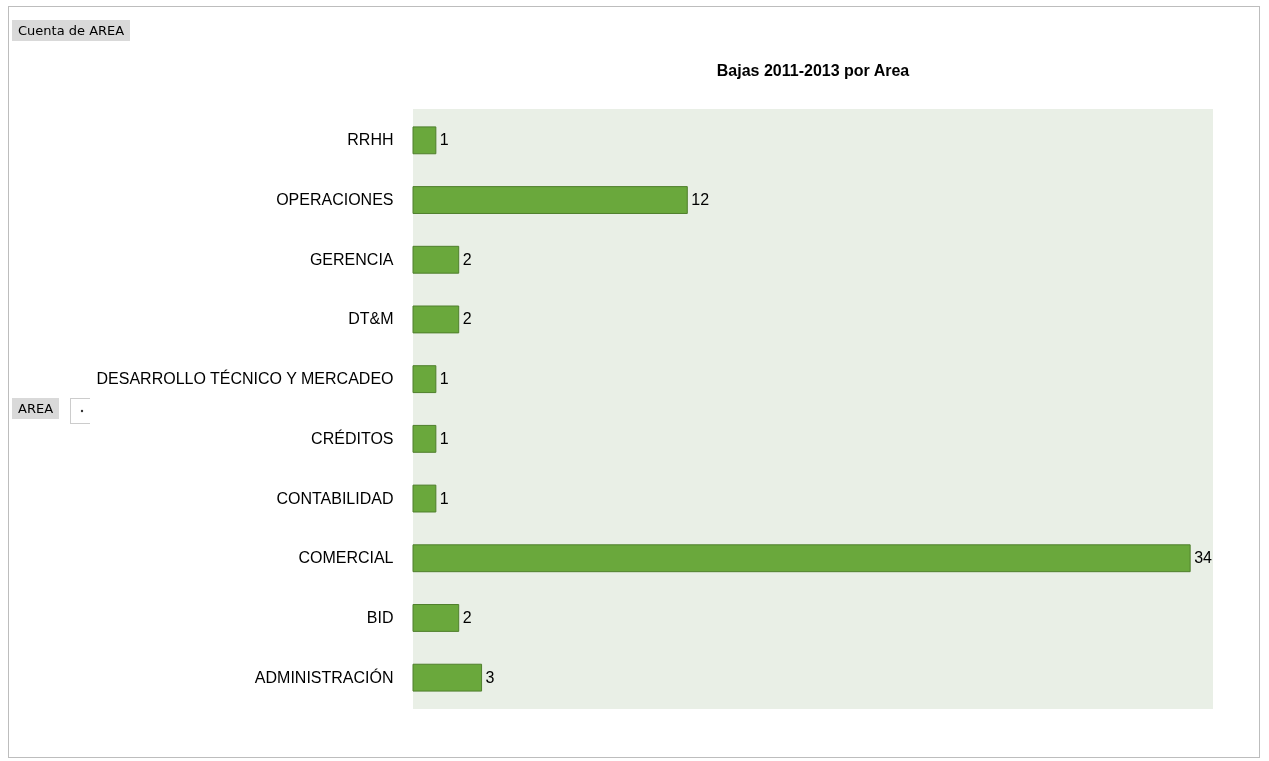 Image resolution: width=1269 pixels, height=761 pixels. Describe the element at coordinates (346, 558) in the screenshot. I see `y-tick-label: COMERCIAL` at that location.